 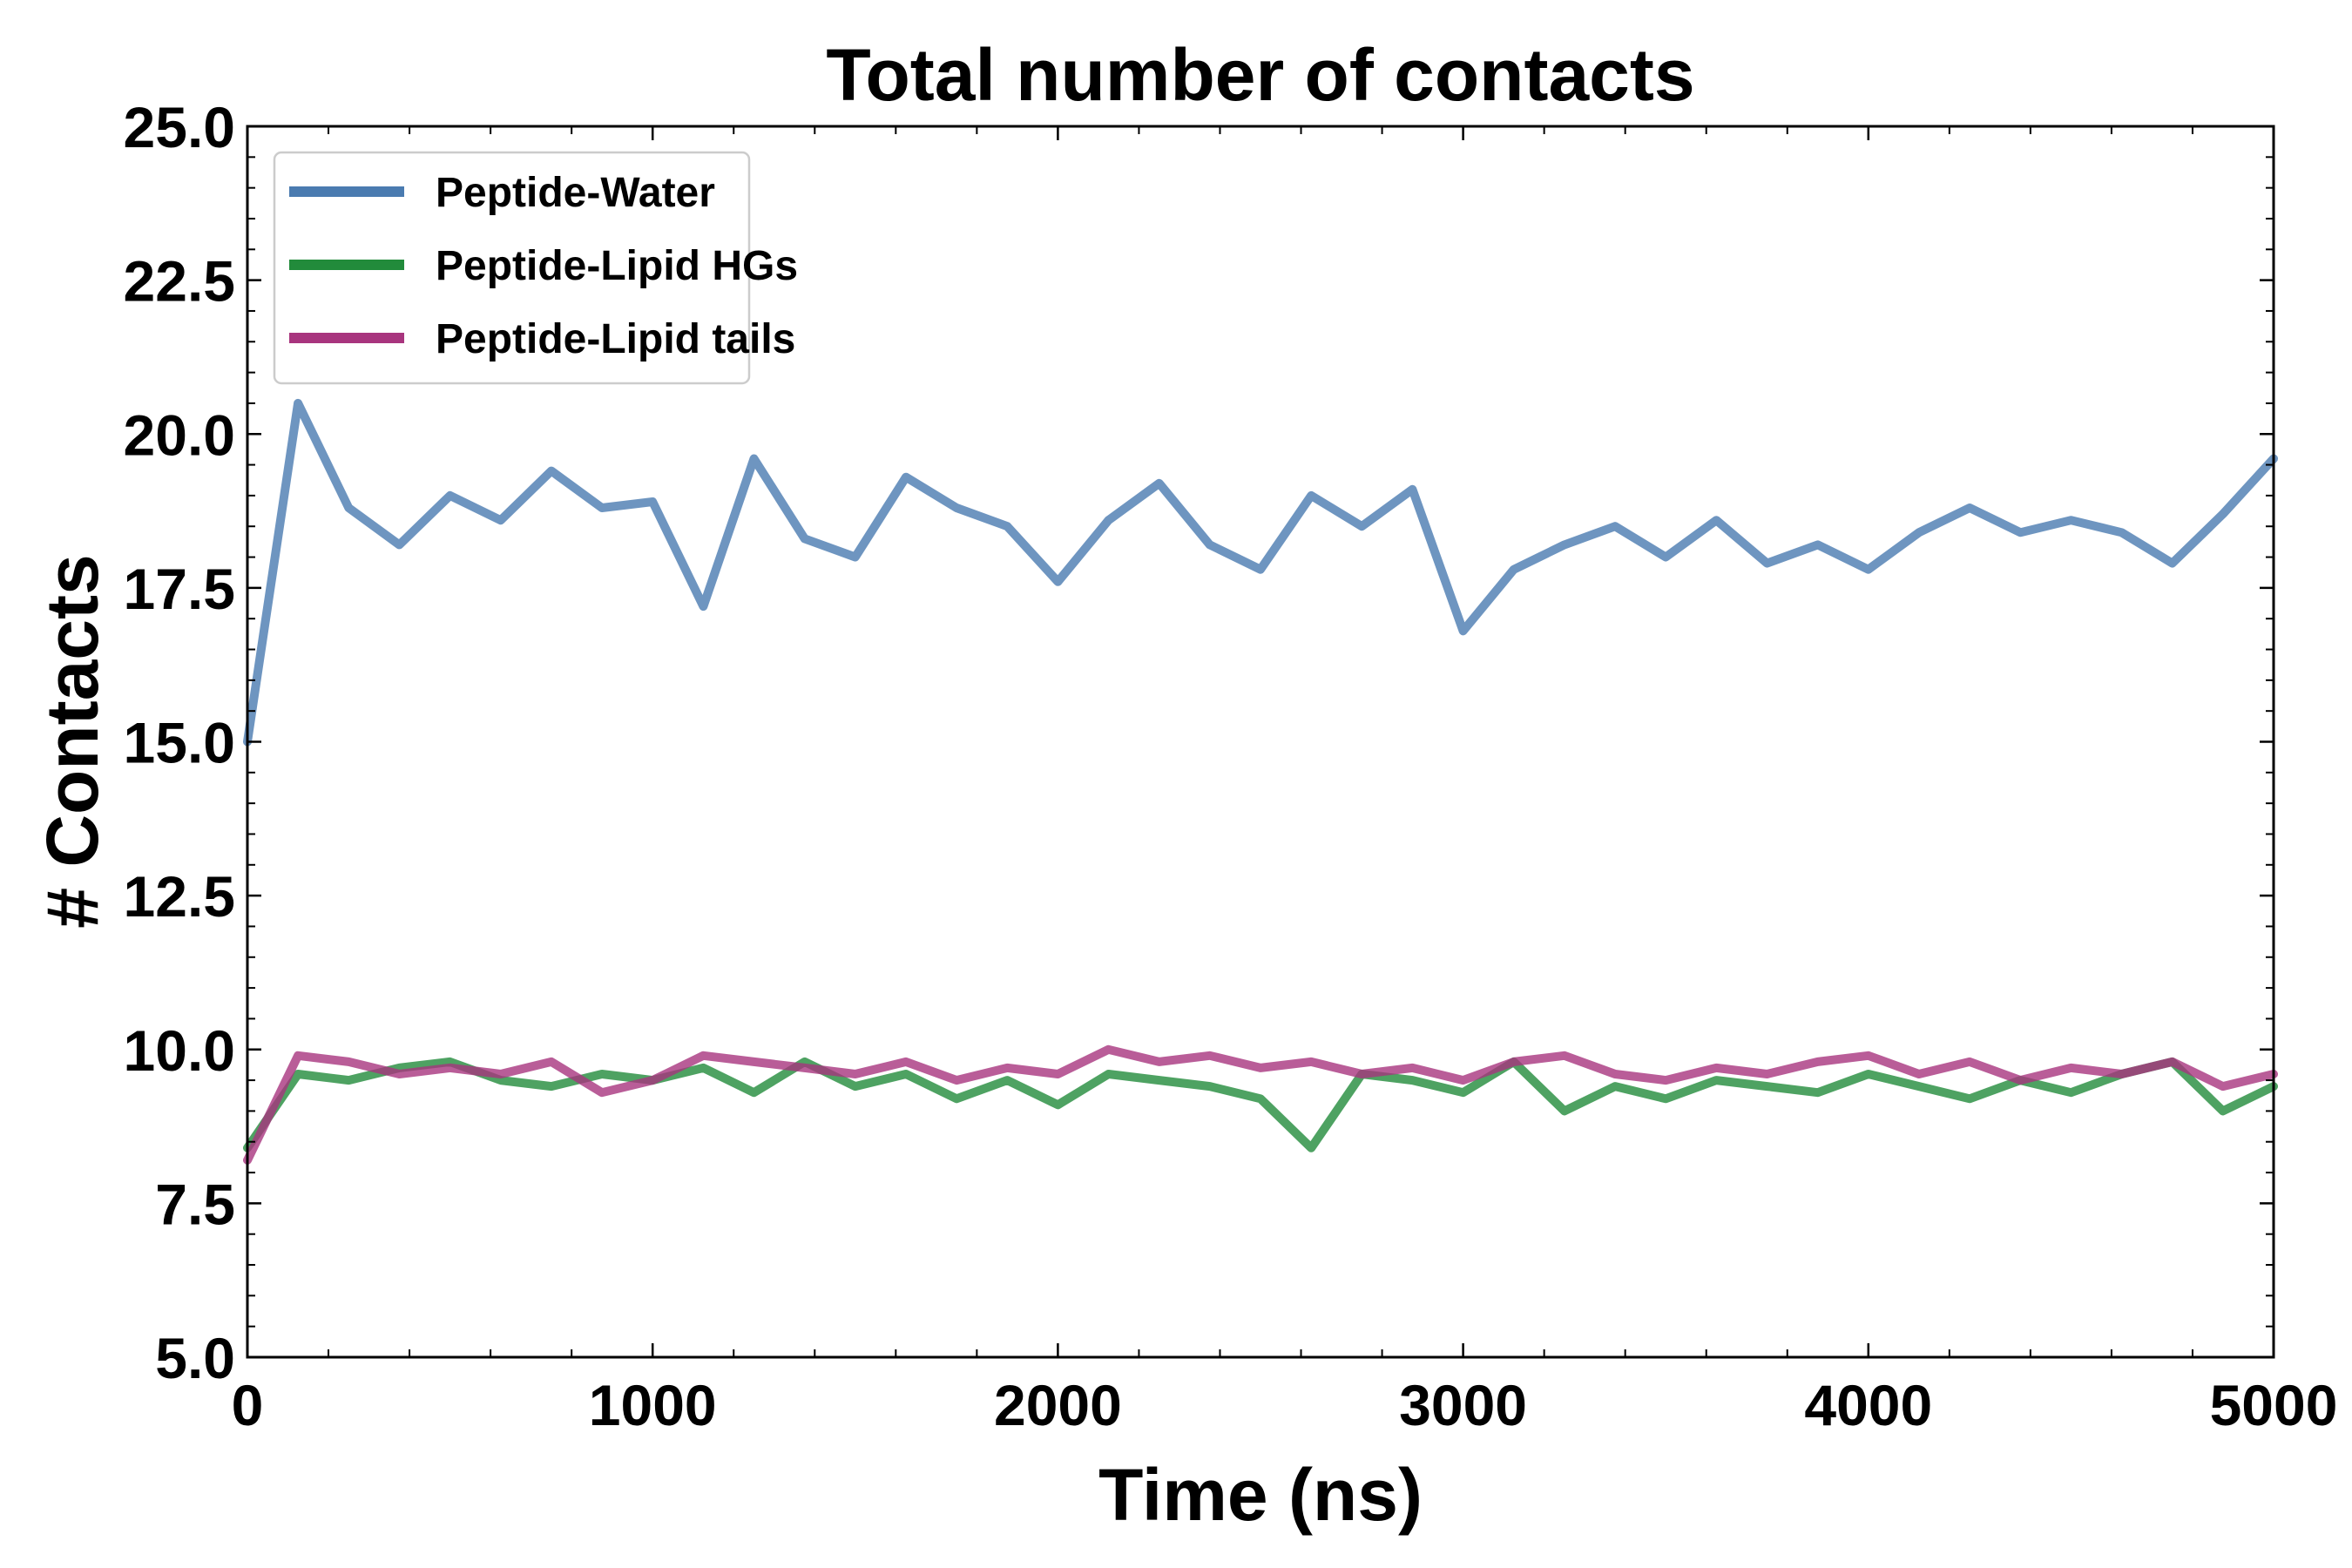 I want to click on x-tick-label: 2000, so click(x=1058, y=1405).